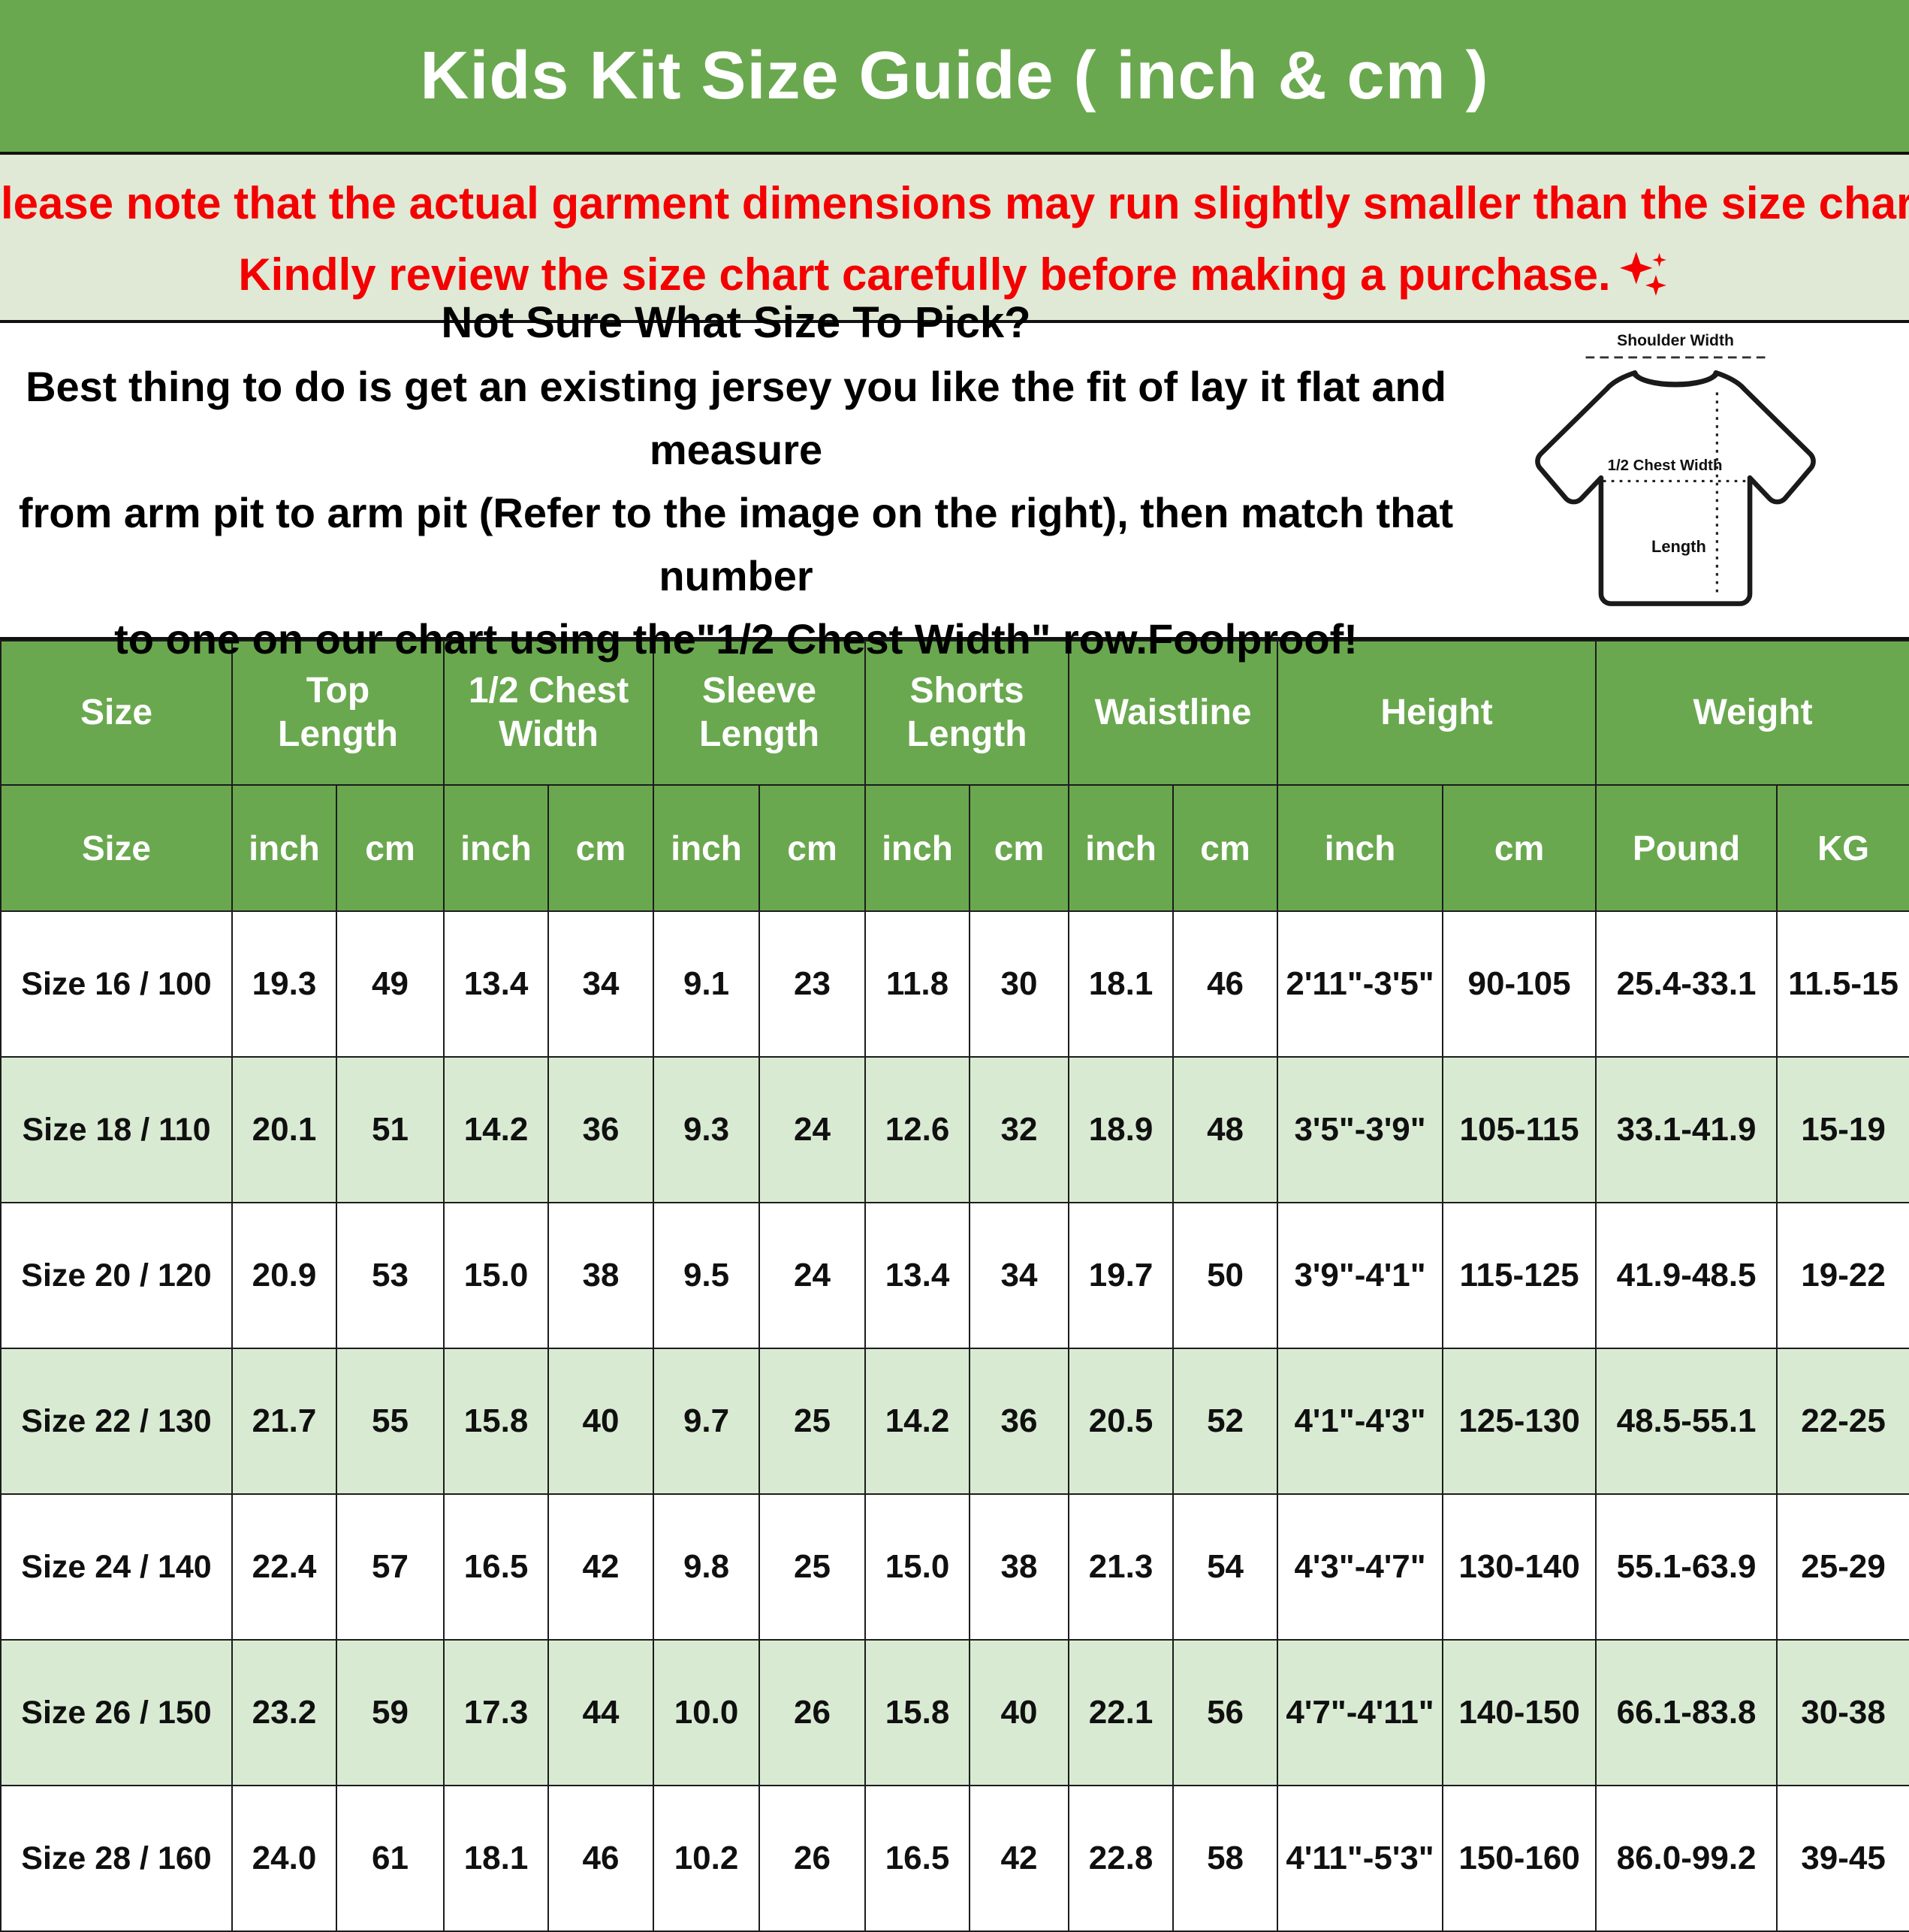  Describe the element at coordinates (549, 713) in the screenshot. I see `column-group-chest-width: 1/2 Chest Width` at that location.